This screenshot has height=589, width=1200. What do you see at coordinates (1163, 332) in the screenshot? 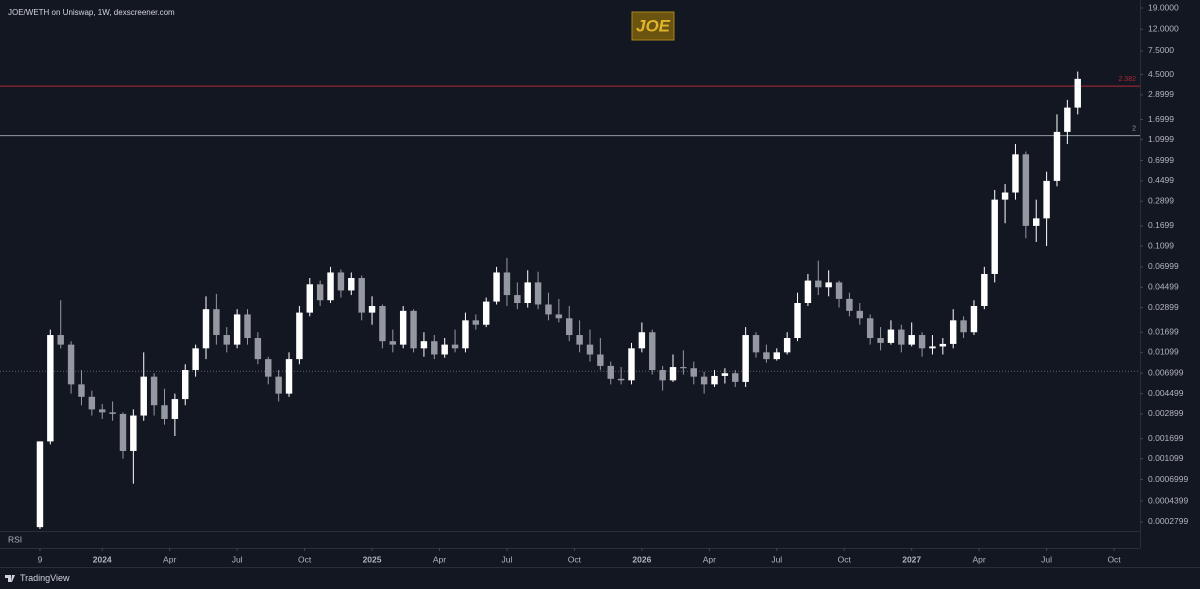
I see `y-tick-label: 0.01699` at bounding box center [1163, 332].